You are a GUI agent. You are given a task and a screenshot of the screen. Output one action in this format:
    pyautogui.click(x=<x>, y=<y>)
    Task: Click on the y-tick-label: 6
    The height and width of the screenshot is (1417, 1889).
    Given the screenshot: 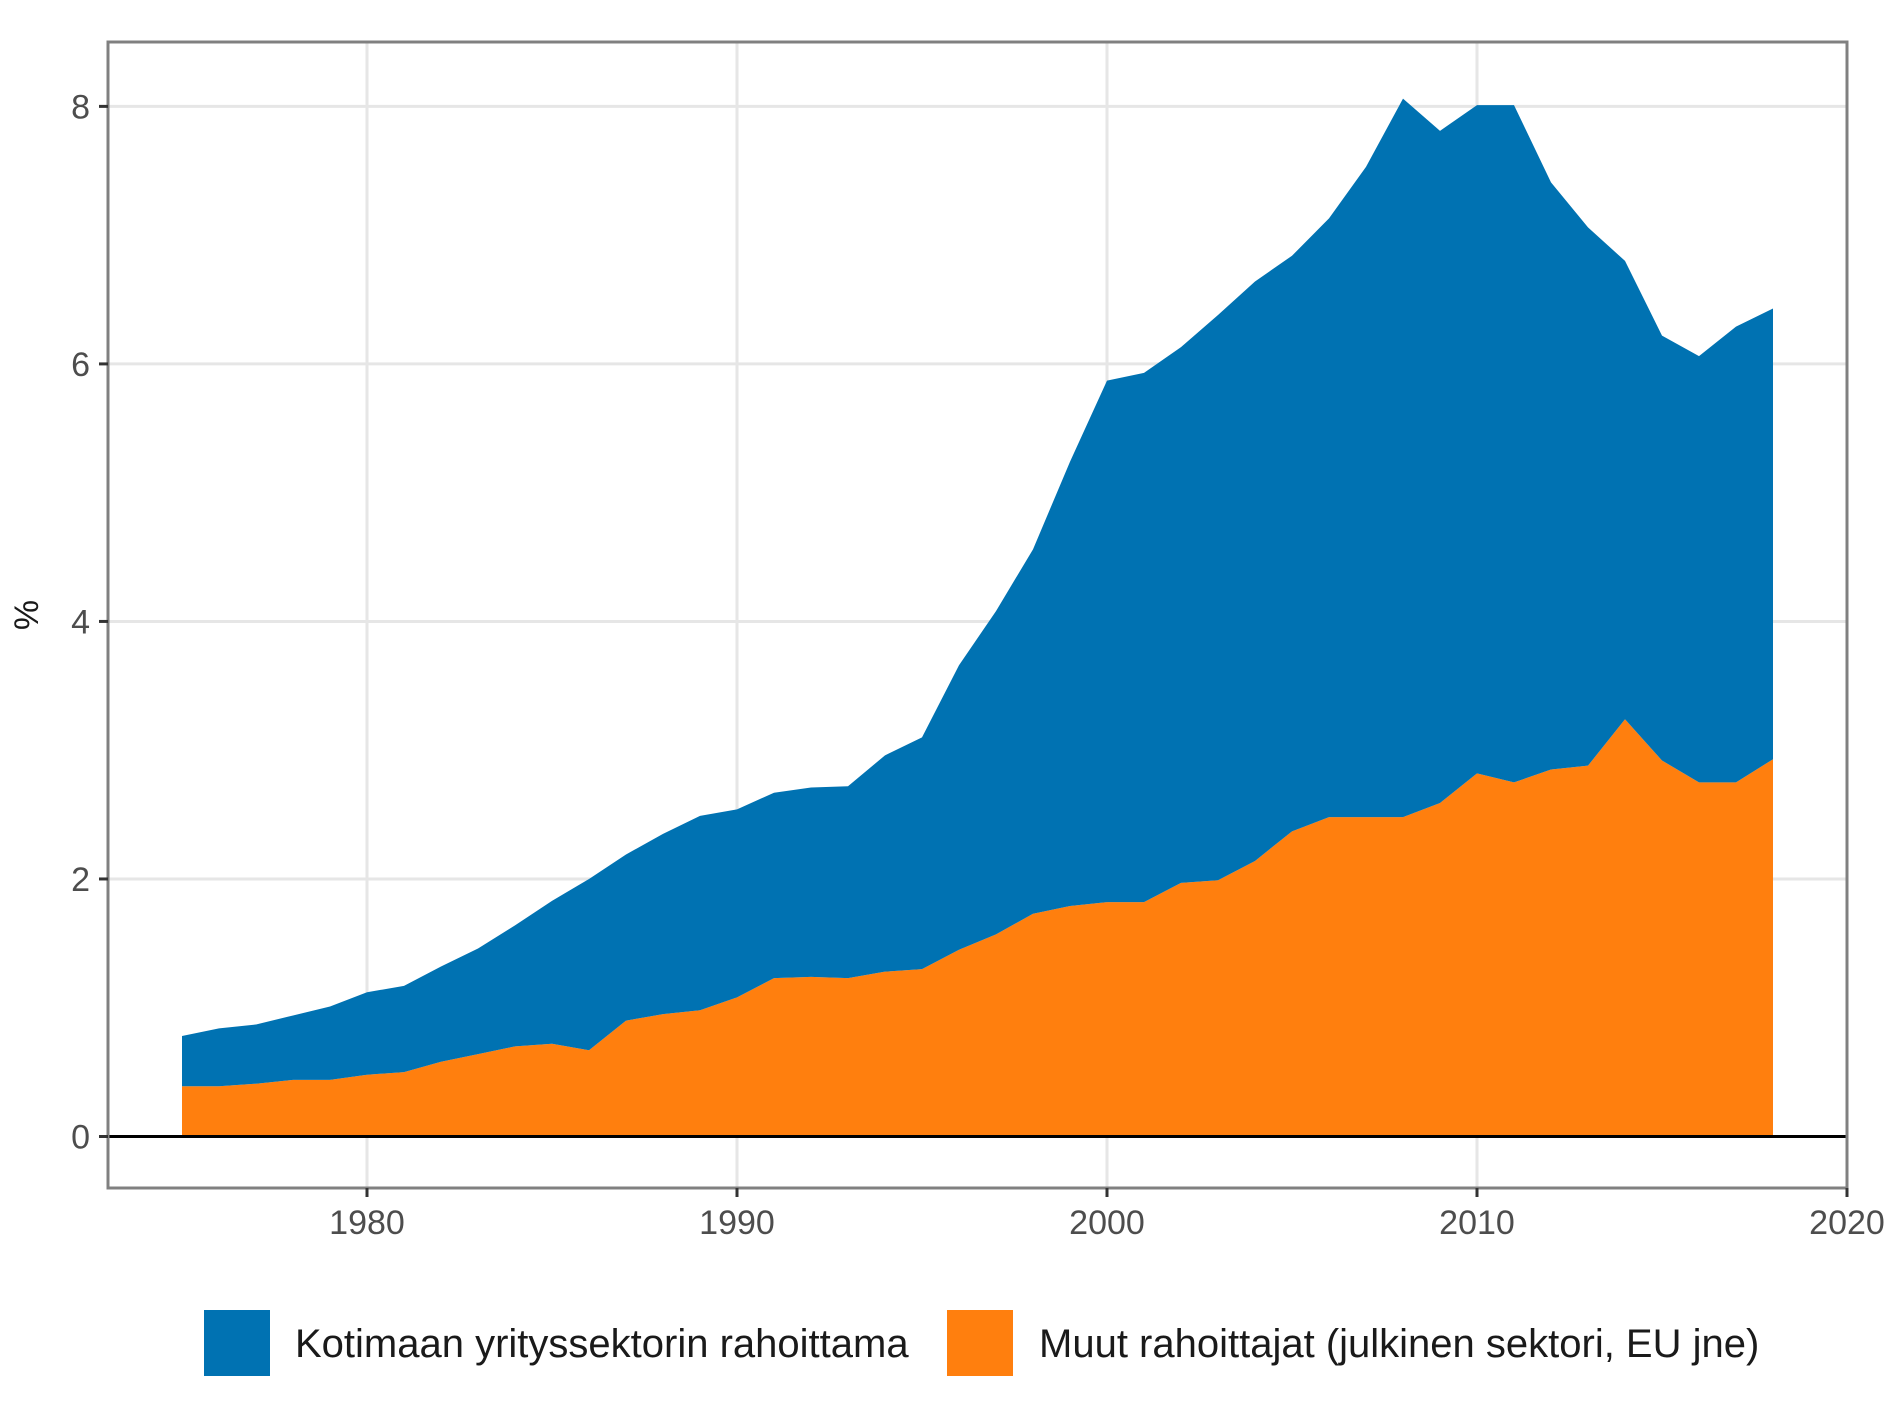 What is the action you would take?
    pyautogui.click(x=80, y=365)
    